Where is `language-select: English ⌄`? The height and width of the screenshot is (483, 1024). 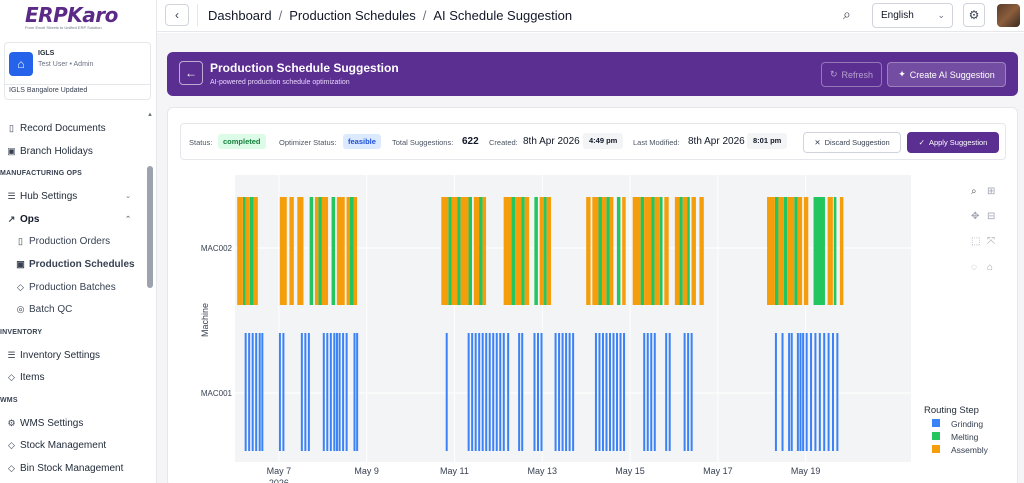
language-select: English ⌄ is located at coordinates (912, 15).